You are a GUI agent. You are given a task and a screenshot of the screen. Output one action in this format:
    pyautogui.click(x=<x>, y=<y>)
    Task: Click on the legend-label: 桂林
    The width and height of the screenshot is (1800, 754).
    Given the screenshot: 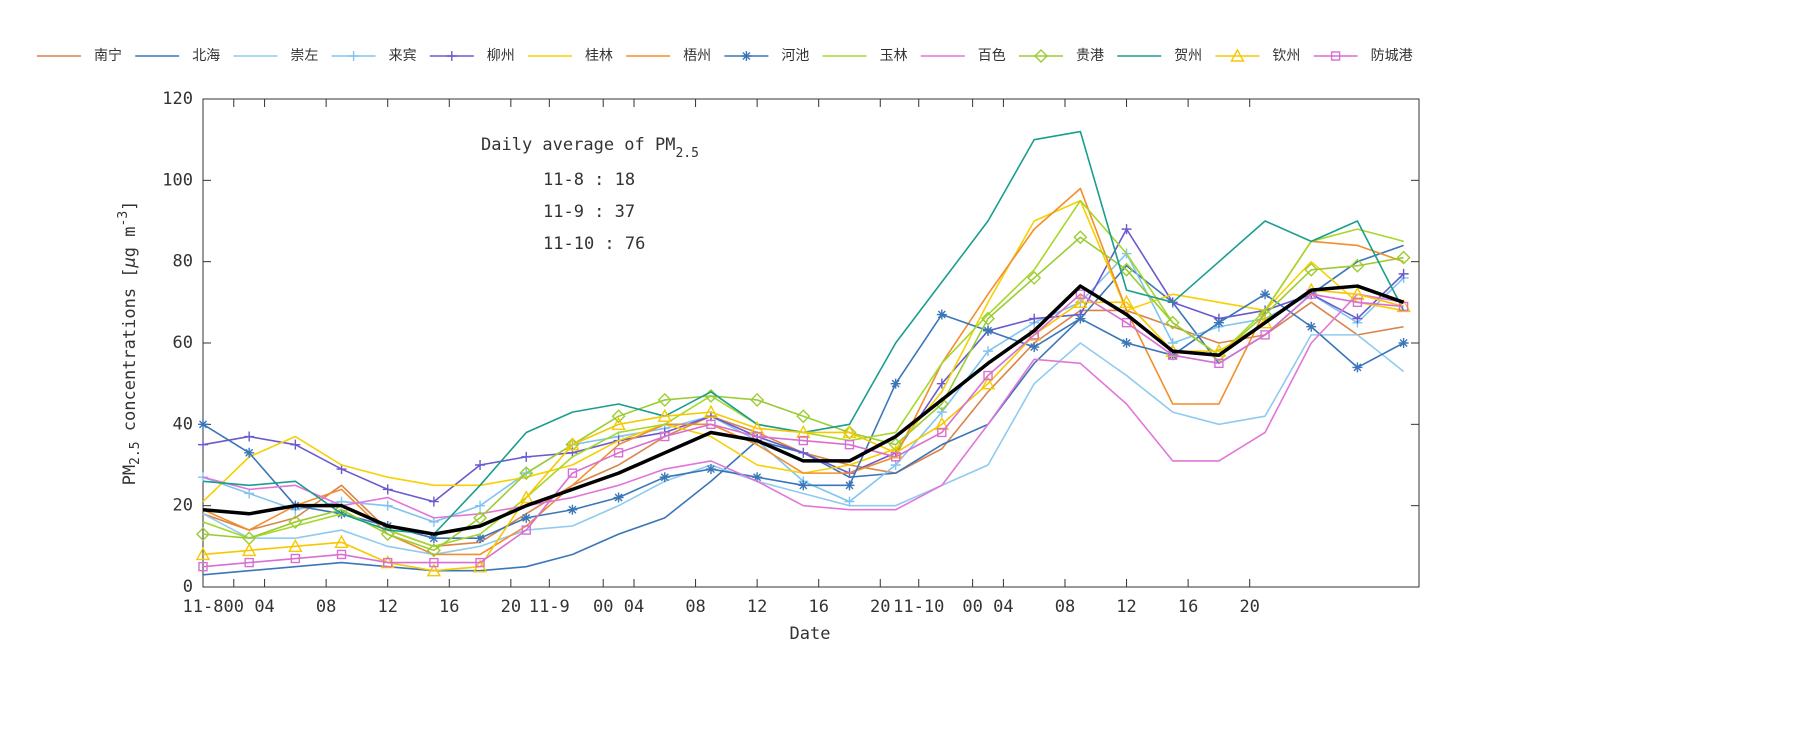 What is the action you would take?
    pyautogui.click(x=599, y=56)
    